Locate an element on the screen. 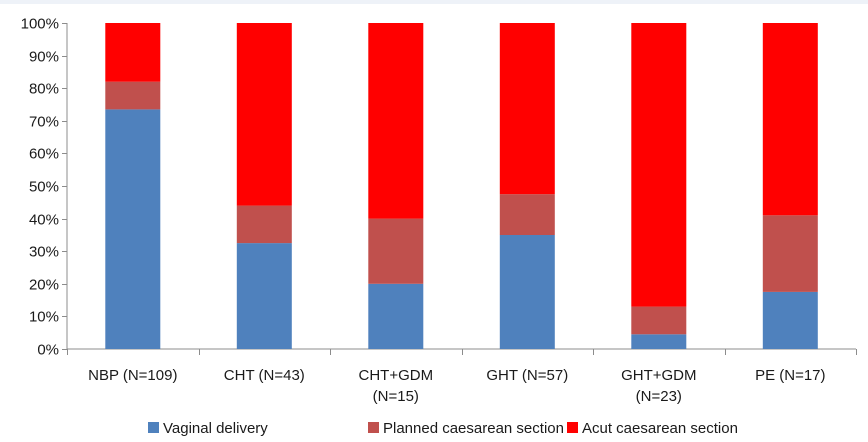  y-tick-label: 50% is located at coordinates (44, 187).